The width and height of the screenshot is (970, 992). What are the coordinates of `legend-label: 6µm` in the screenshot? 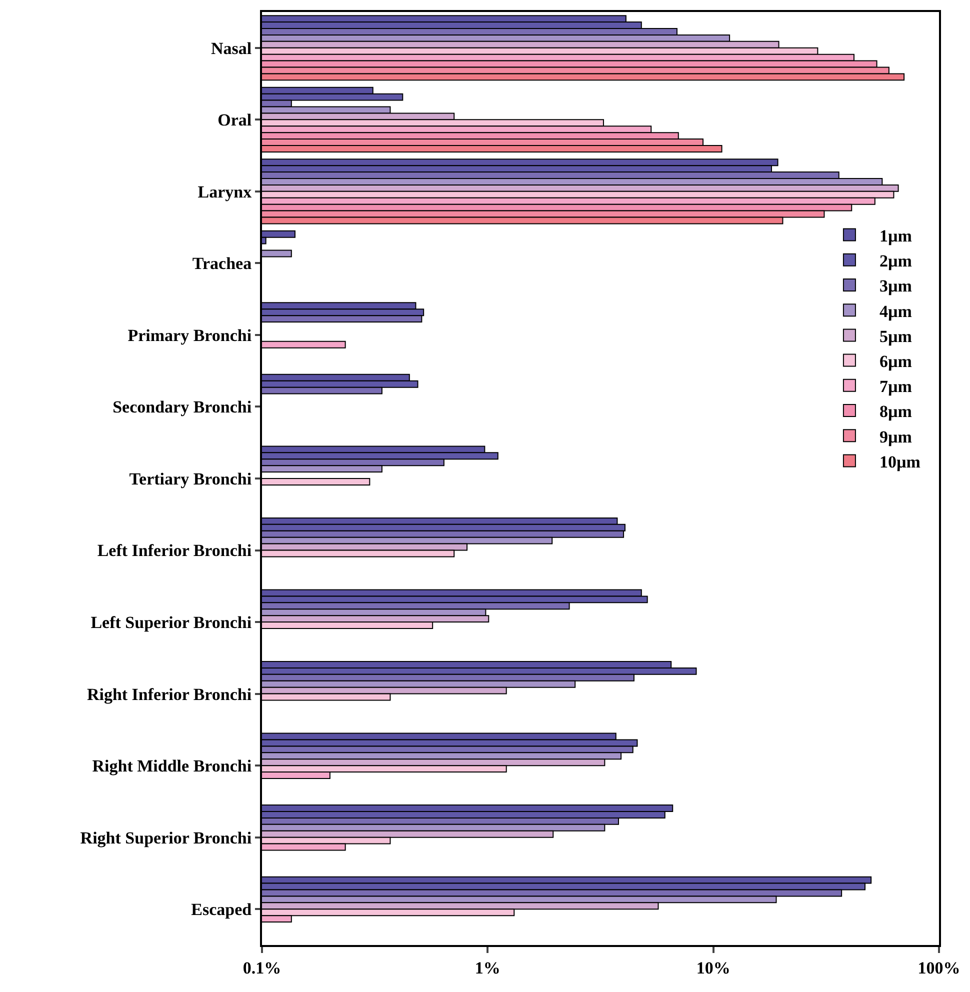 It's located at (895, 361).